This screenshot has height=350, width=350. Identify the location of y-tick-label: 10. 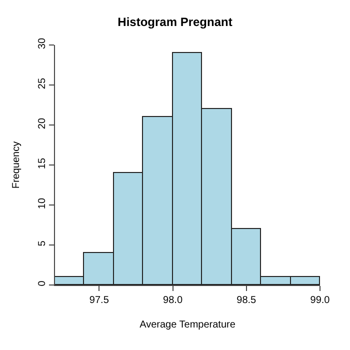
(42, 204).